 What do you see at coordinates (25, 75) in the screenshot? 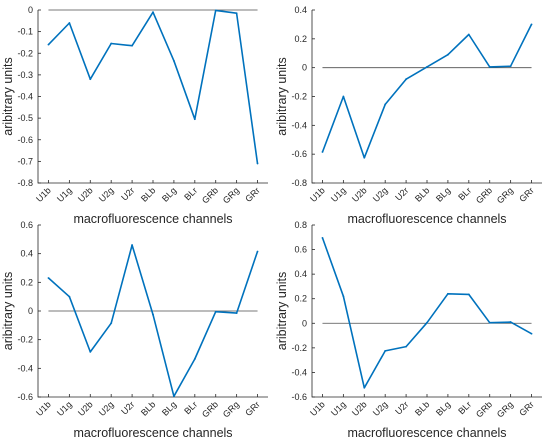
I see `y-tick-label: -0.3` at bounding box center [25, 75].